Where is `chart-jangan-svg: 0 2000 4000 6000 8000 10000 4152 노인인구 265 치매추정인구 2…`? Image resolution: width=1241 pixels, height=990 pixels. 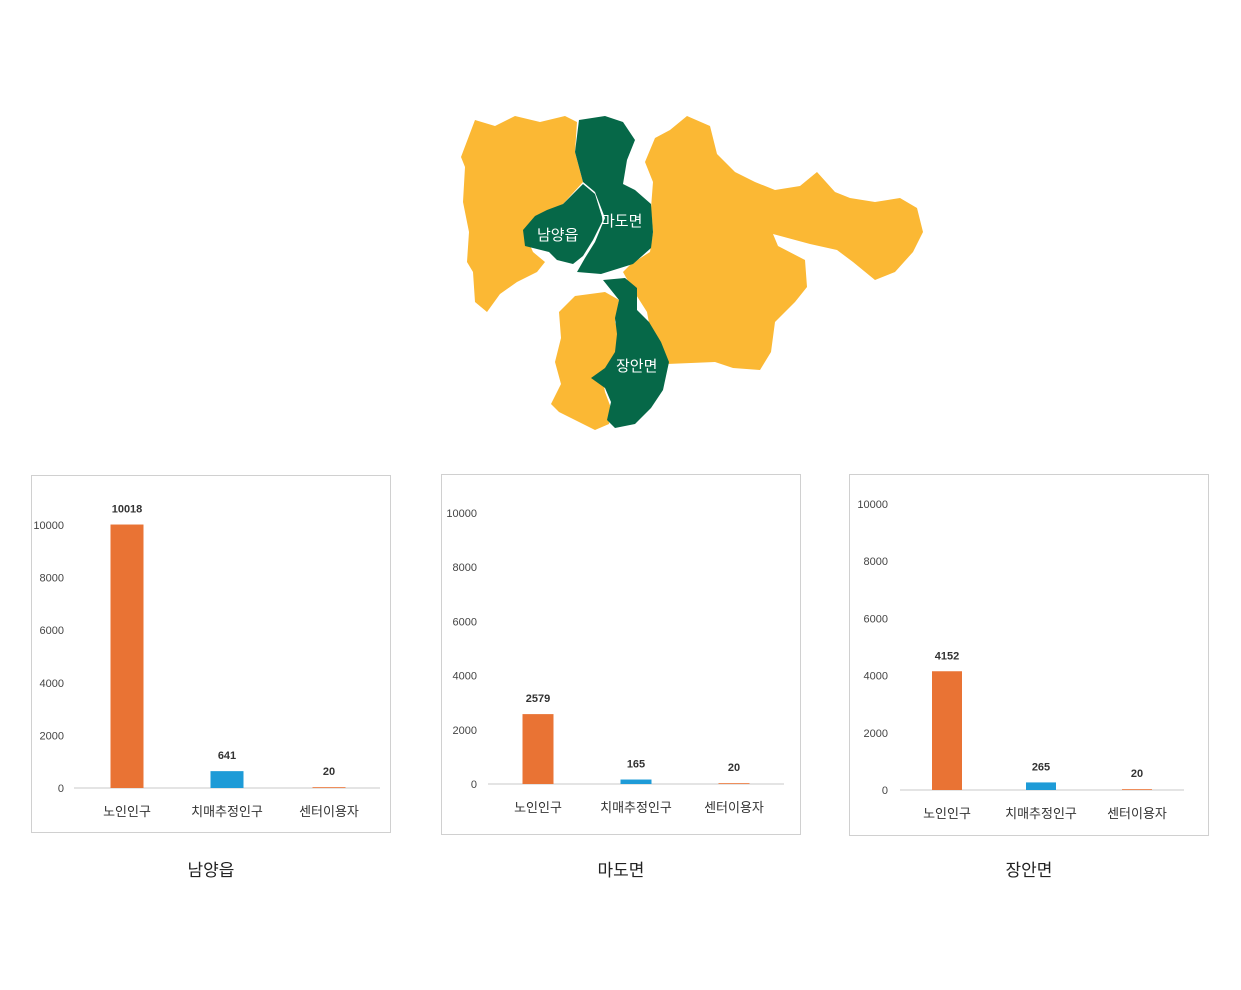 chart-jangan-svg: 0 2000 4000 6000 8000 10000 4152 노인인구 265 치매추정인구 2… is located at coordinates (1020, 660).